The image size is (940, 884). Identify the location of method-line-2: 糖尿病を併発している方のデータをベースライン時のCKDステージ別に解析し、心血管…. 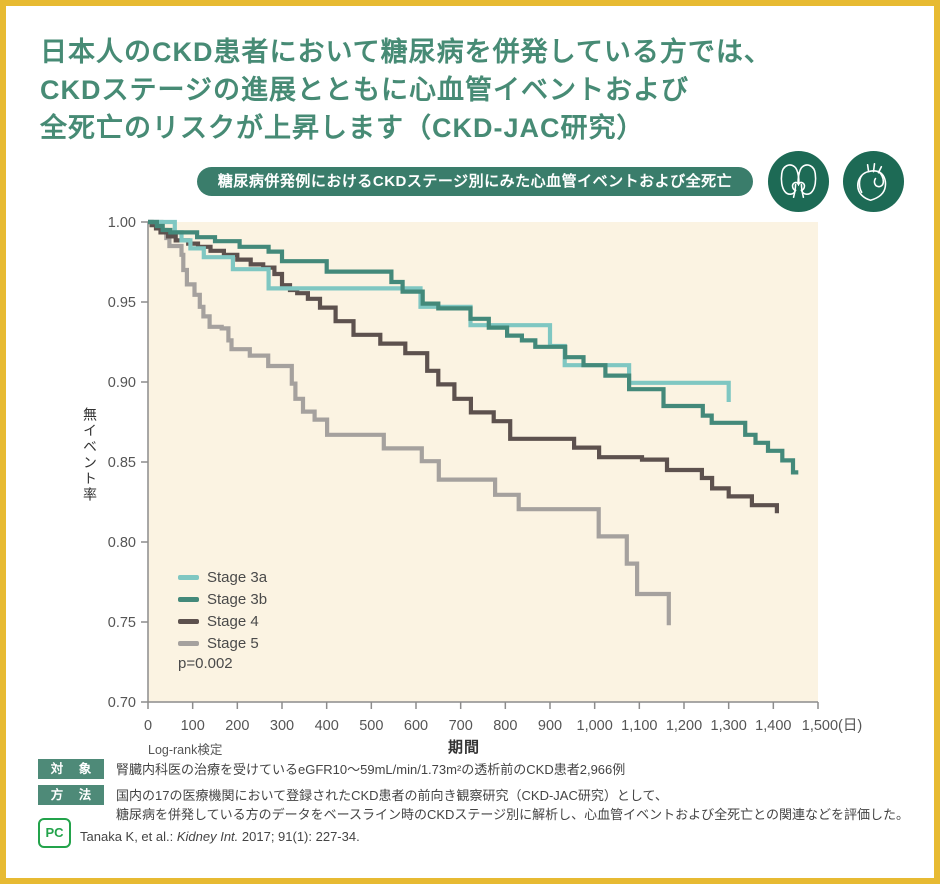
(513, 814).